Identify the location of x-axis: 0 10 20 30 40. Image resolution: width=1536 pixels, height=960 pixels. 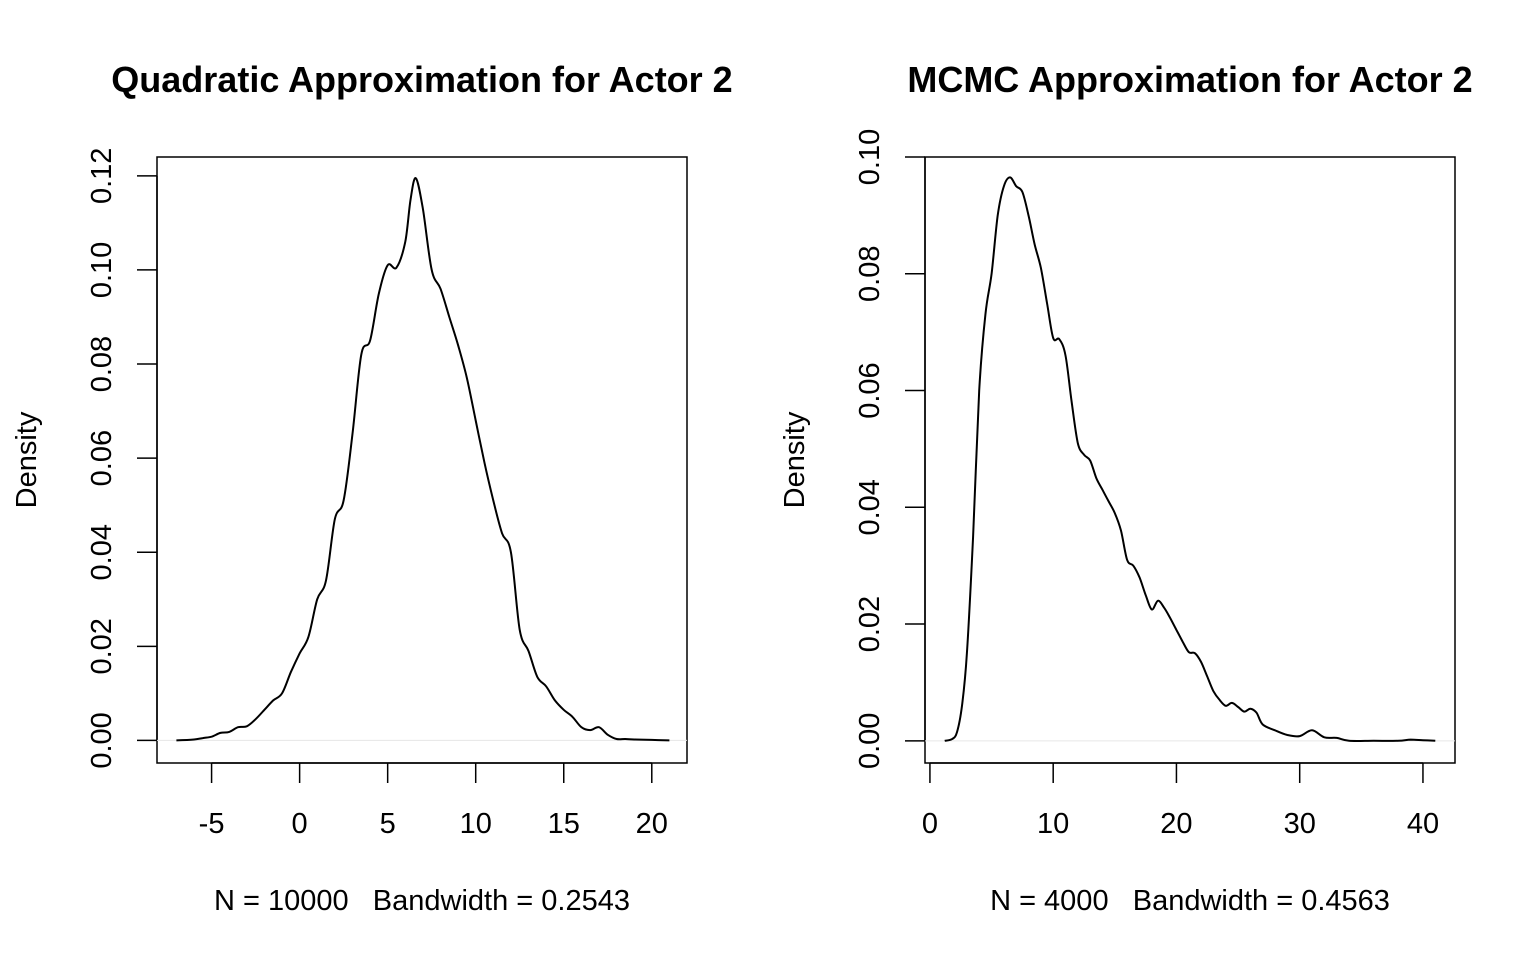
(1180, 801).